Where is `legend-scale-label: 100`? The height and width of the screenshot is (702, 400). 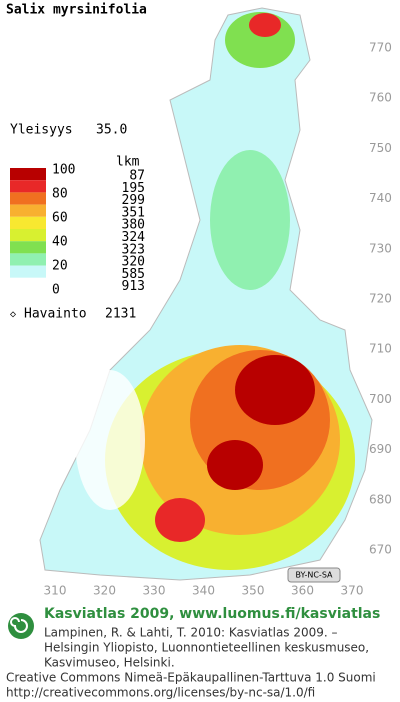 legend-scale-label: 100 is located at coordinates (63, 170).